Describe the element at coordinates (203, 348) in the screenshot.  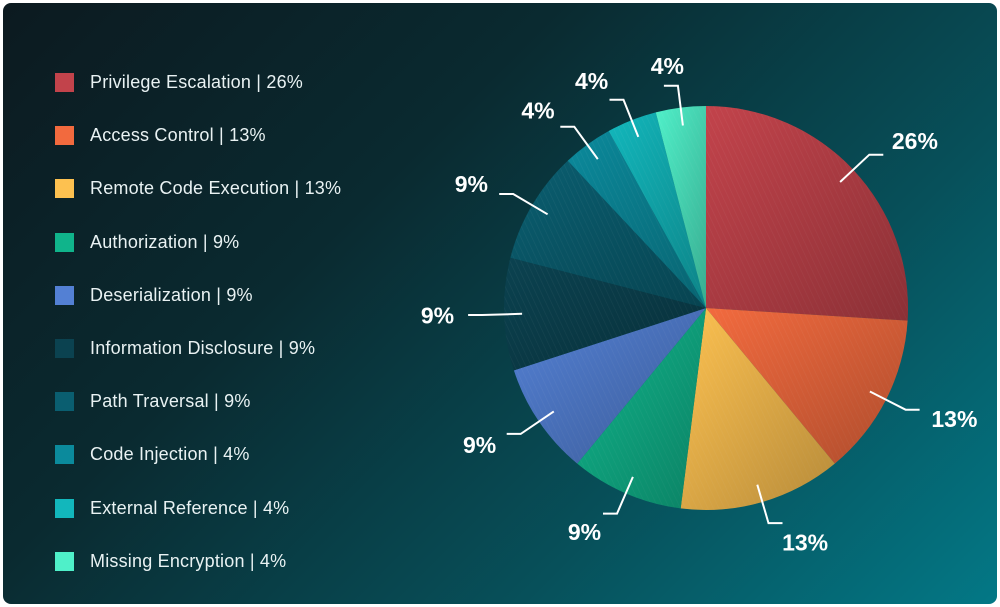
I see `legend-label: Information Disclosure | 9%` at that location.